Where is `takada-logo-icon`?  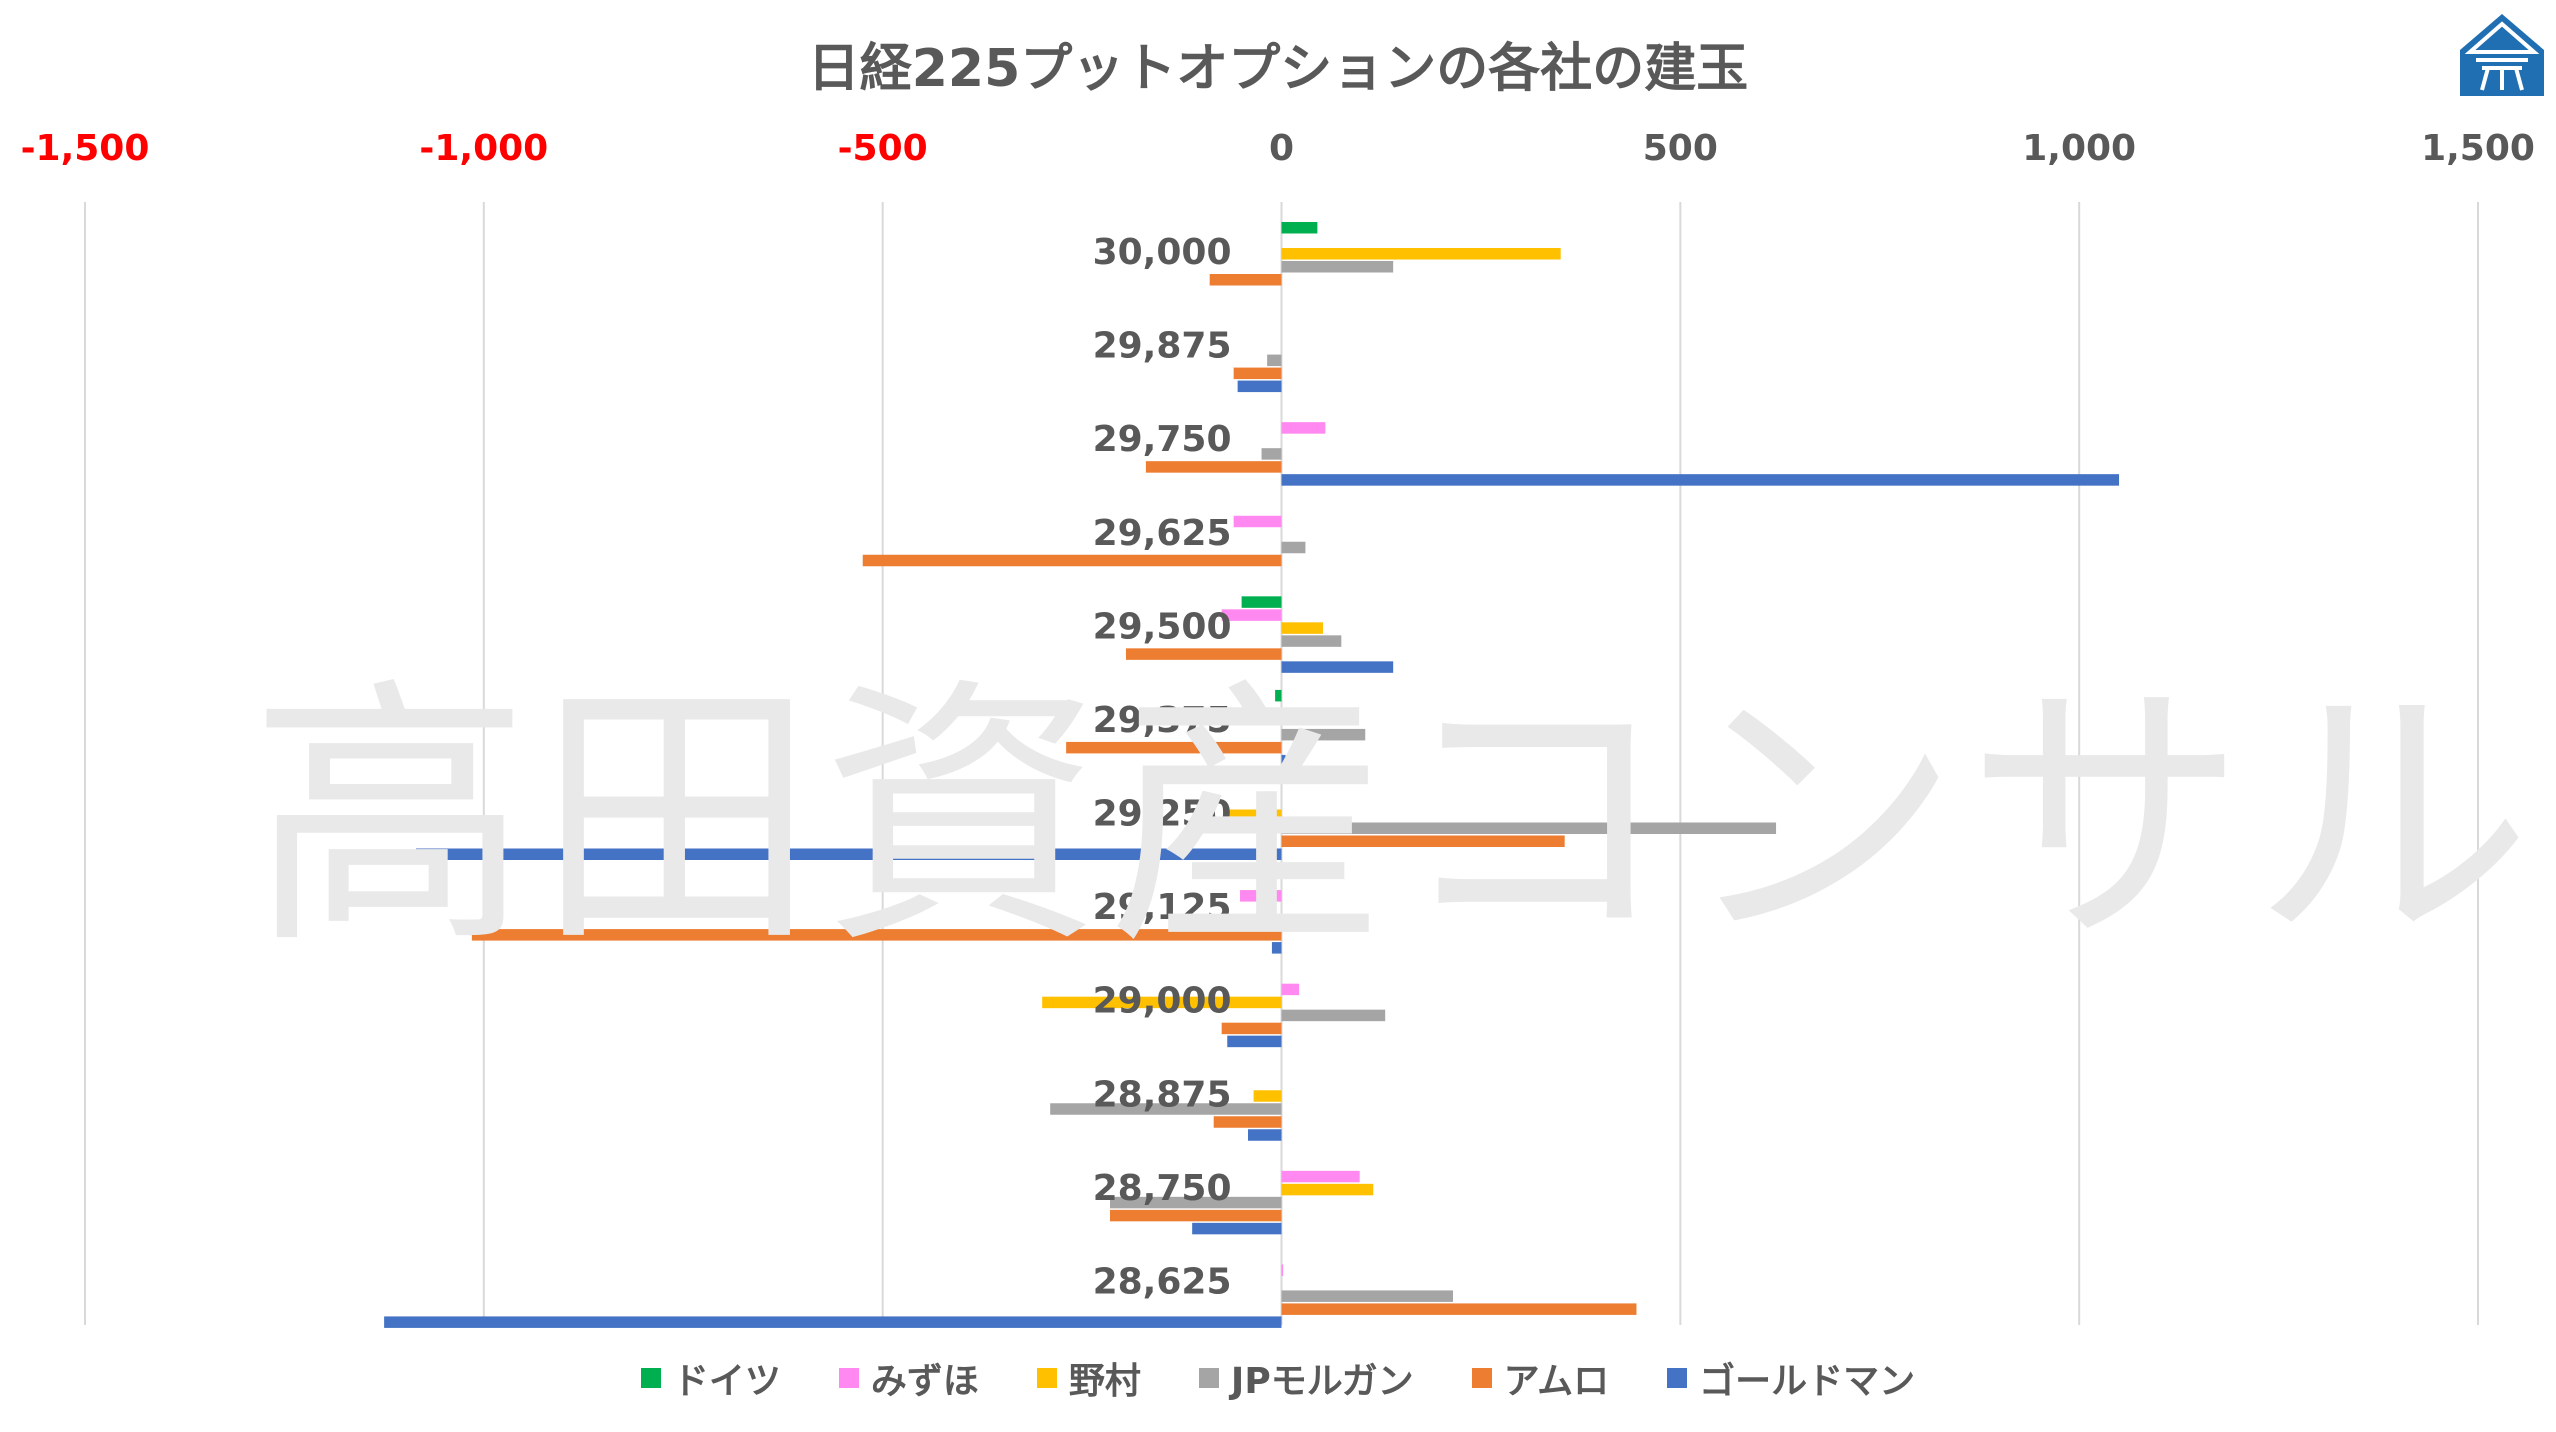
takada-logo-icon is located at coordinates (2502, 55).